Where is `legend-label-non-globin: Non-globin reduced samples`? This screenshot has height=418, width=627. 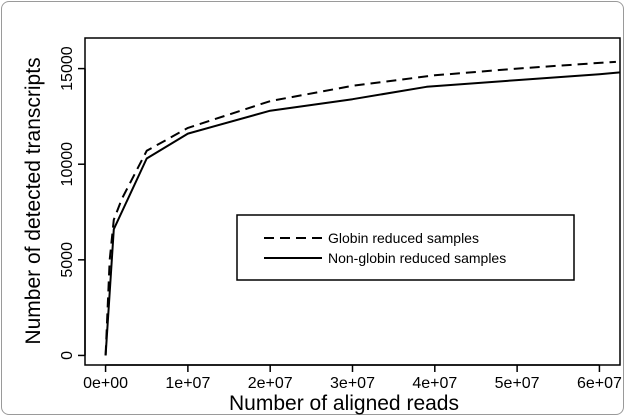
legend-label-non-globin: Non-globin reduced samples is located at coordinates (417, 258).